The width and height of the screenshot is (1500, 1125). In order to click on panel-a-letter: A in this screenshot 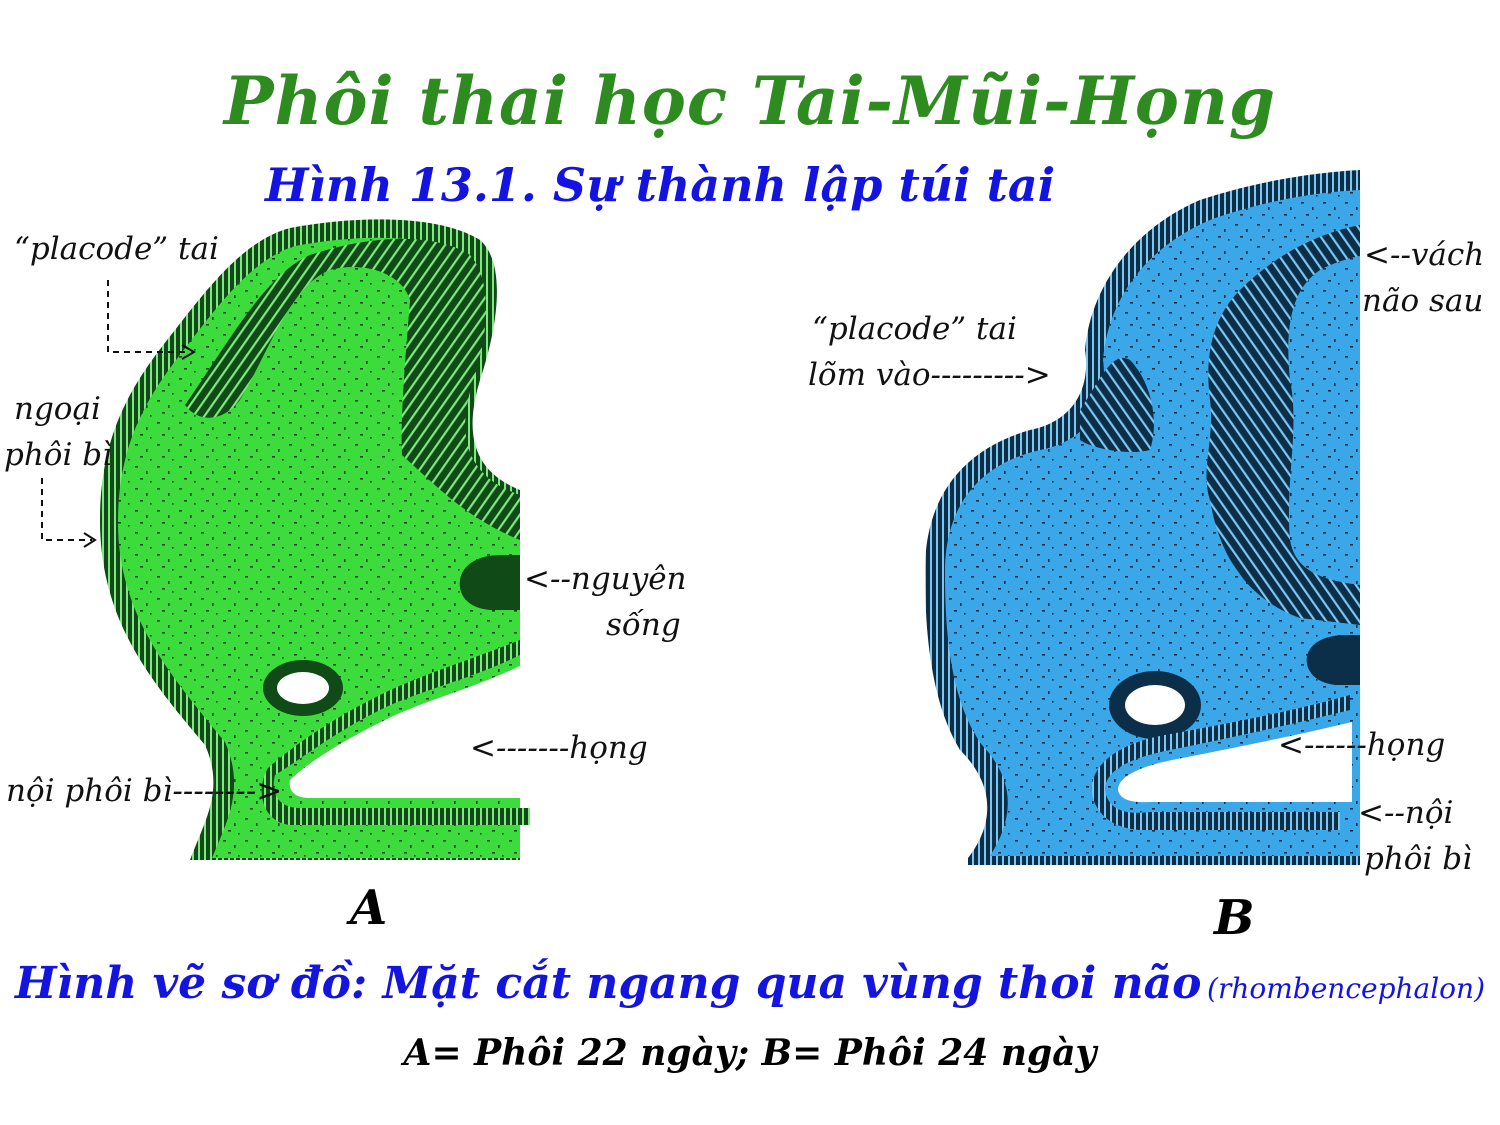, I will do `click(369, 908)`.